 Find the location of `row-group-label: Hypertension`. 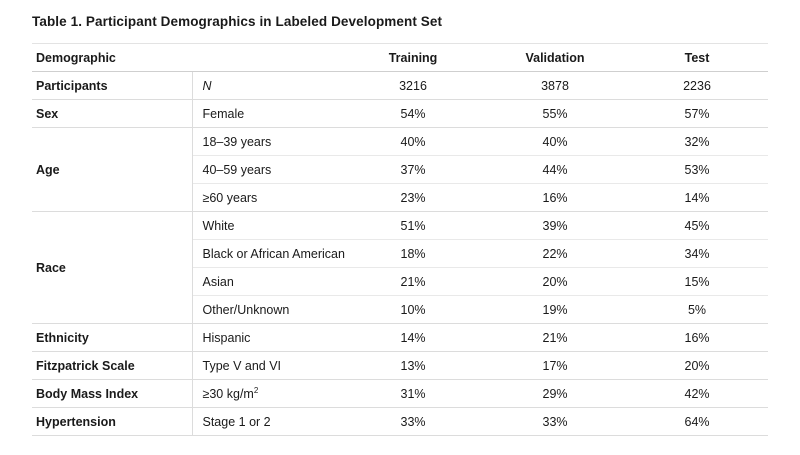

row-group-label: Hypertension is located at coordinates (112, 421).